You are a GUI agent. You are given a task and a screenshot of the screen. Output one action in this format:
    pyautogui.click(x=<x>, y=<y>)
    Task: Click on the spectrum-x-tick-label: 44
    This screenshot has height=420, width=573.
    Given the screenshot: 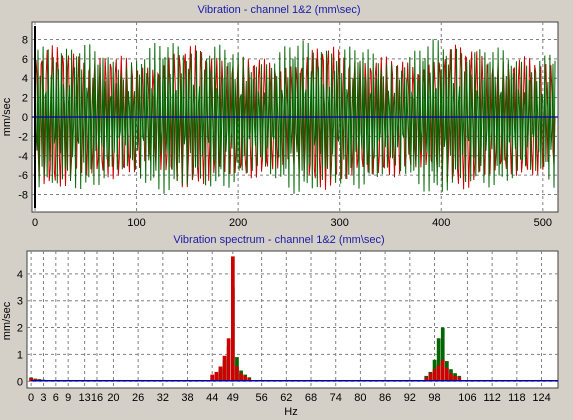 What is the action you would take?
    pyautogui.click(x=212, y=398)
    